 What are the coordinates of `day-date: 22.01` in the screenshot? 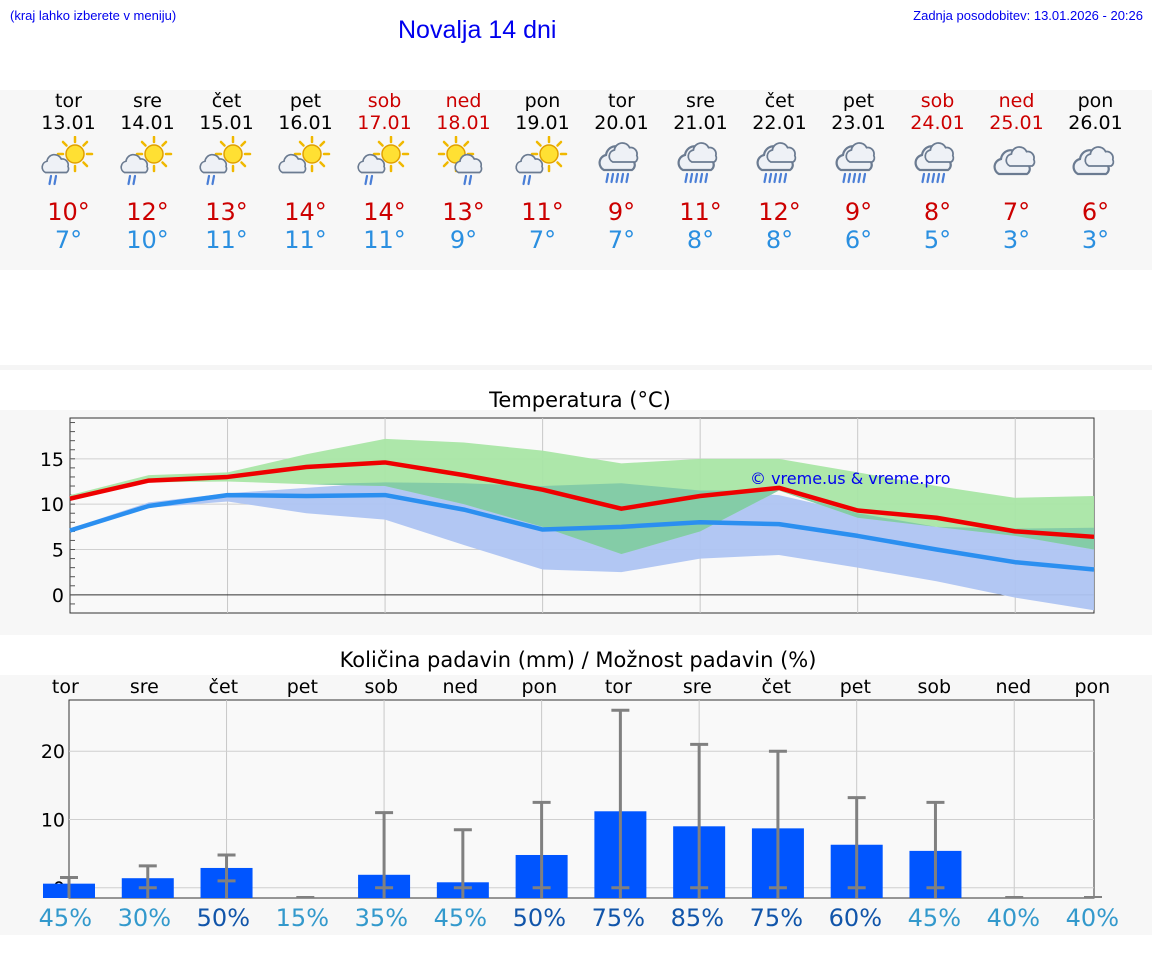 It's located at (779, 123).